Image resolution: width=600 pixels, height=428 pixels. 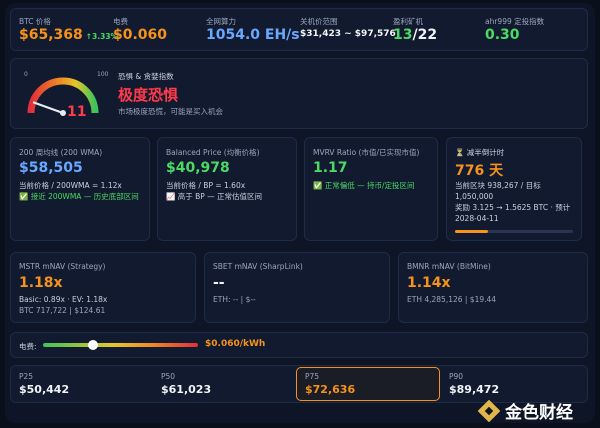 I want to click on stat-label: 全网算力, so click(x=221, y=21).